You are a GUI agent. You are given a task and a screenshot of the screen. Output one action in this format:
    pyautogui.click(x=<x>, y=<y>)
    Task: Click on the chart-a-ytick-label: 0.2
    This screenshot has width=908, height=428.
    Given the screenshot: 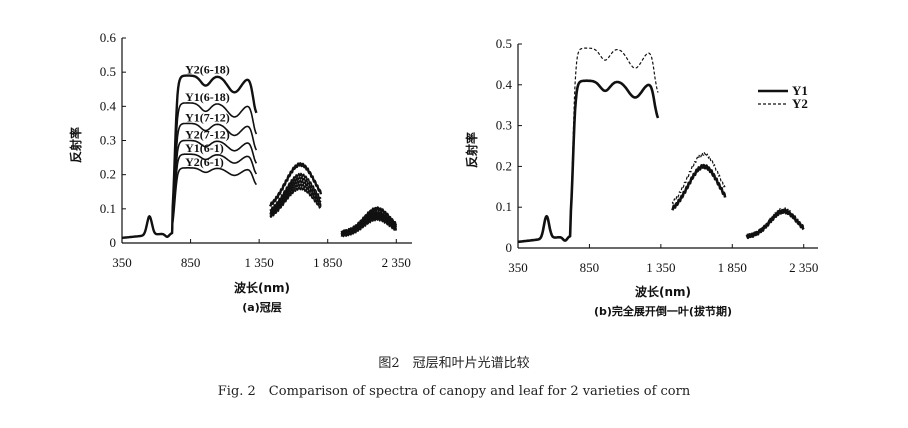 What is the action you would take?
    pyautogui.click(x=108, y=174)
    